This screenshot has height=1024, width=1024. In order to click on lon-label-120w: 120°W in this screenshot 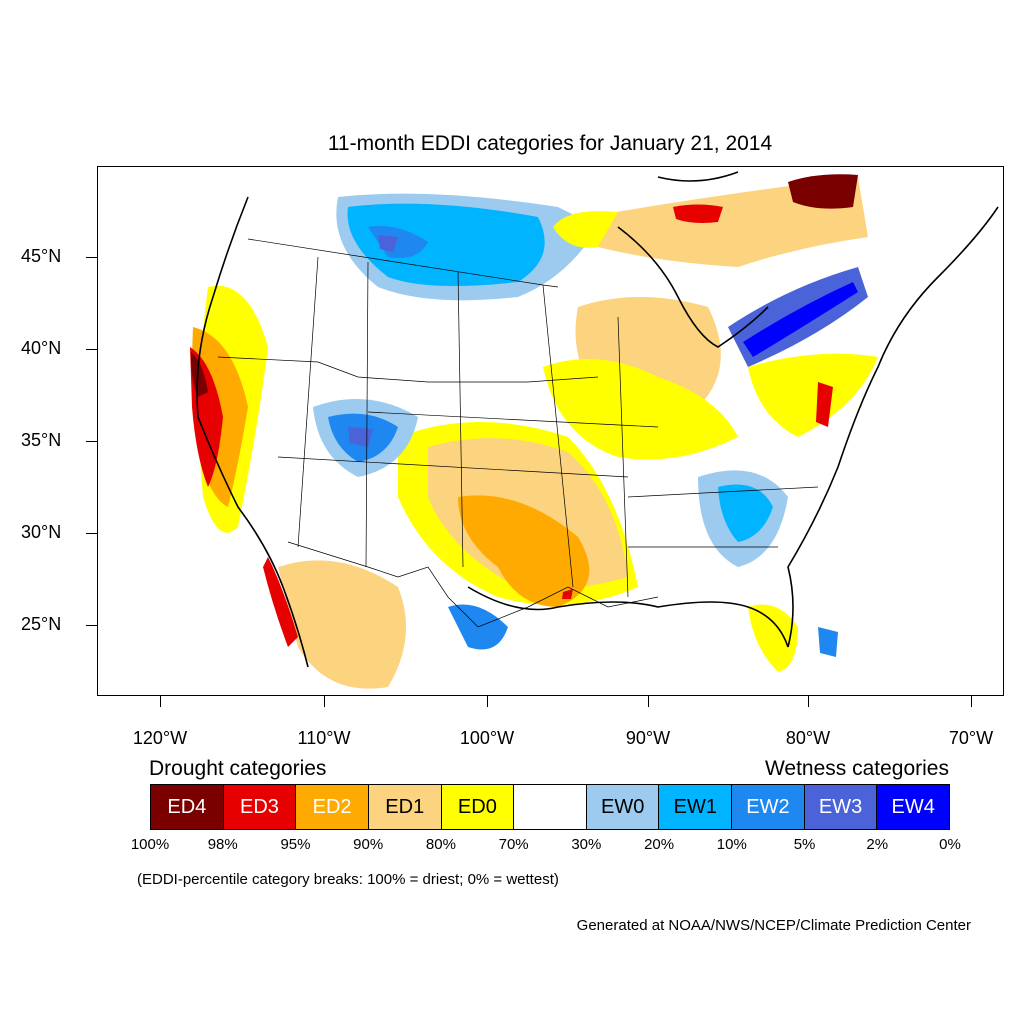, I will do `click(160, 738)`.